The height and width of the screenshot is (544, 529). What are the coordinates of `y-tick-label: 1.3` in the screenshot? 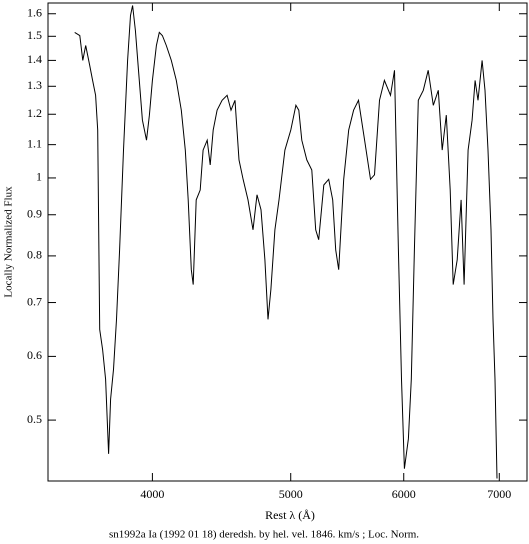 It's located at (34, 85).